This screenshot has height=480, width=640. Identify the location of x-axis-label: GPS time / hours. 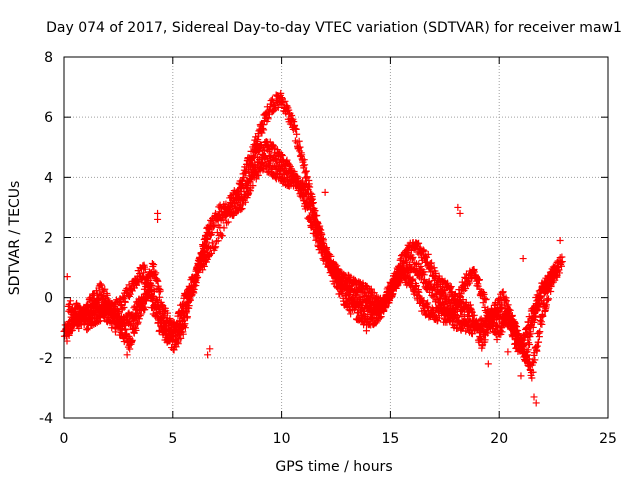
(333, 467).